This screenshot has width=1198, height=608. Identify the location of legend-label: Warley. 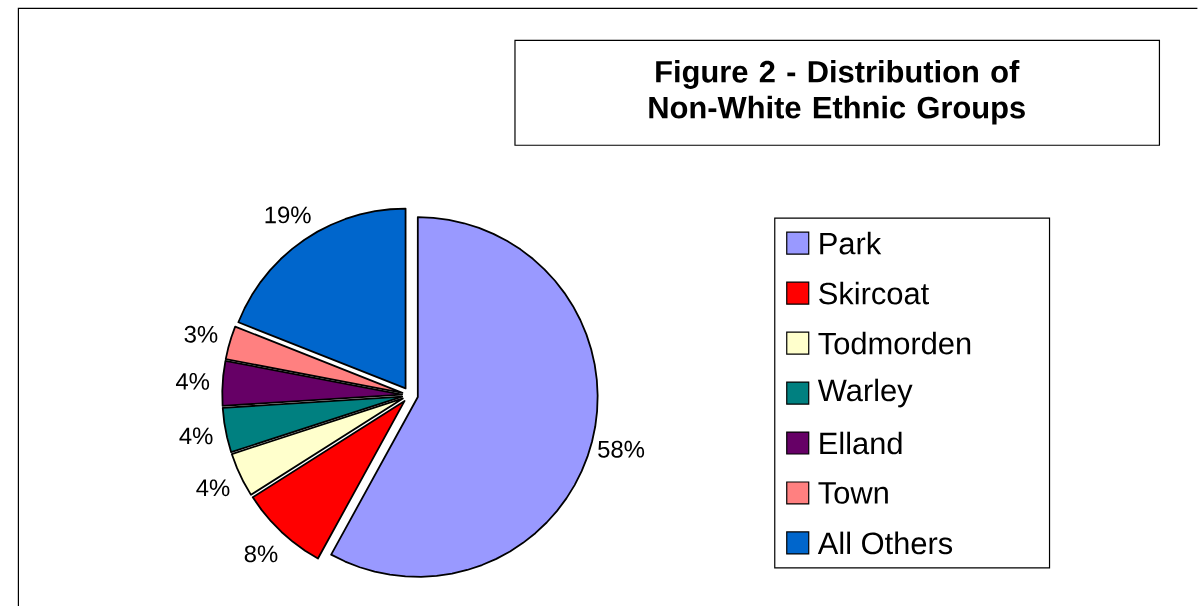
(865, 393).